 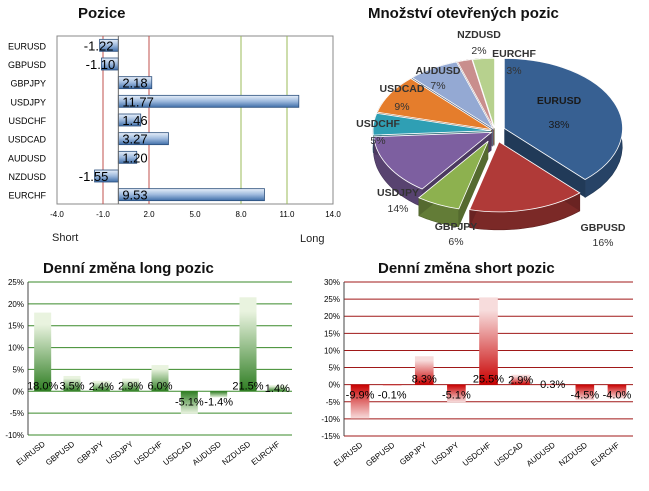 What do you see at coordinates (463, 13) in the screenshot?
I see `pie-title: Množství otevřených pozic` at bounding box center [463, 13].